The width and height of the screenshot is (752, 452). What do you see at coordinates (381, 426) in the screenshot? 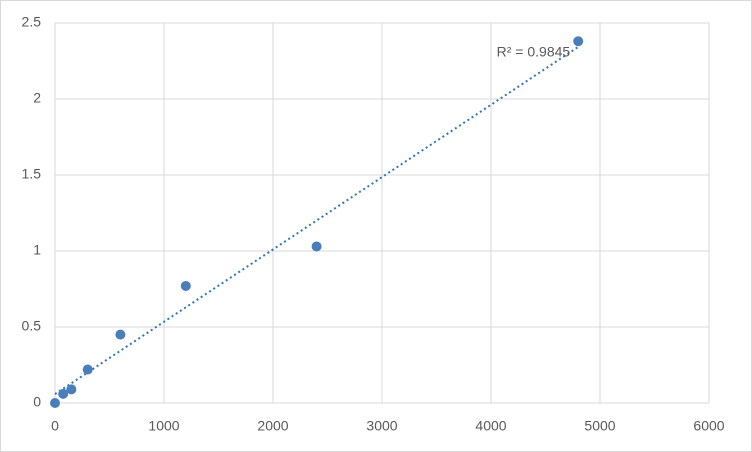
I see `x-tick-label: 3000` at bounding box center [381, 426].